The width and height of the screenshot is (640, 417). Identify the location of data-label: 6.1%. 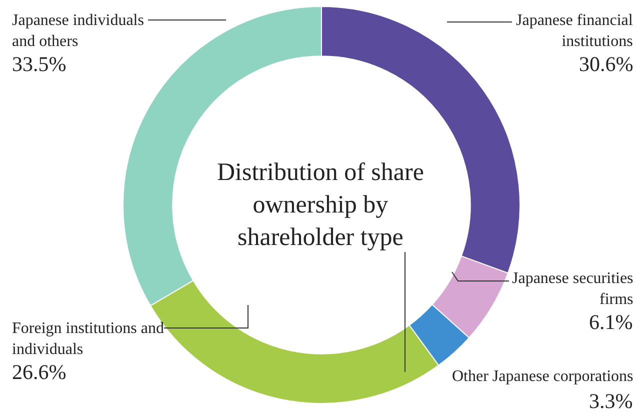
(611, 322).